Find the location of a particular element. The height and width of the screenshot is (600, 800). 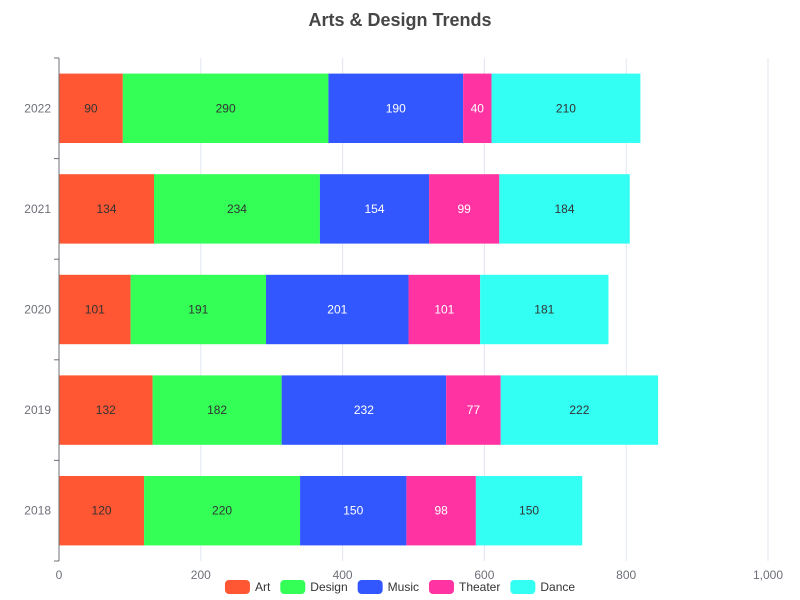

data-label: 98 is located at coordinates (441, 511).